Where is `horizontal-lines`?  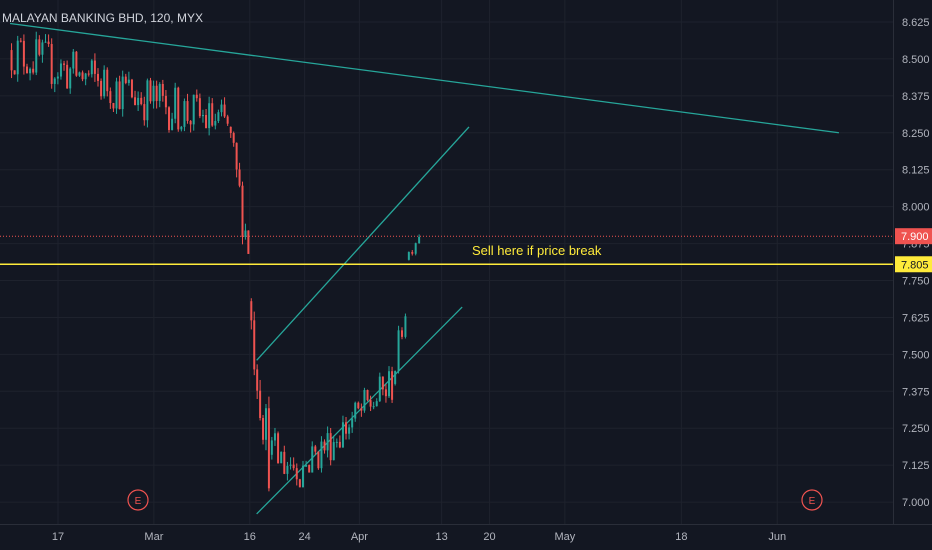
horizontal-lines is located at coordinates (446, 250).